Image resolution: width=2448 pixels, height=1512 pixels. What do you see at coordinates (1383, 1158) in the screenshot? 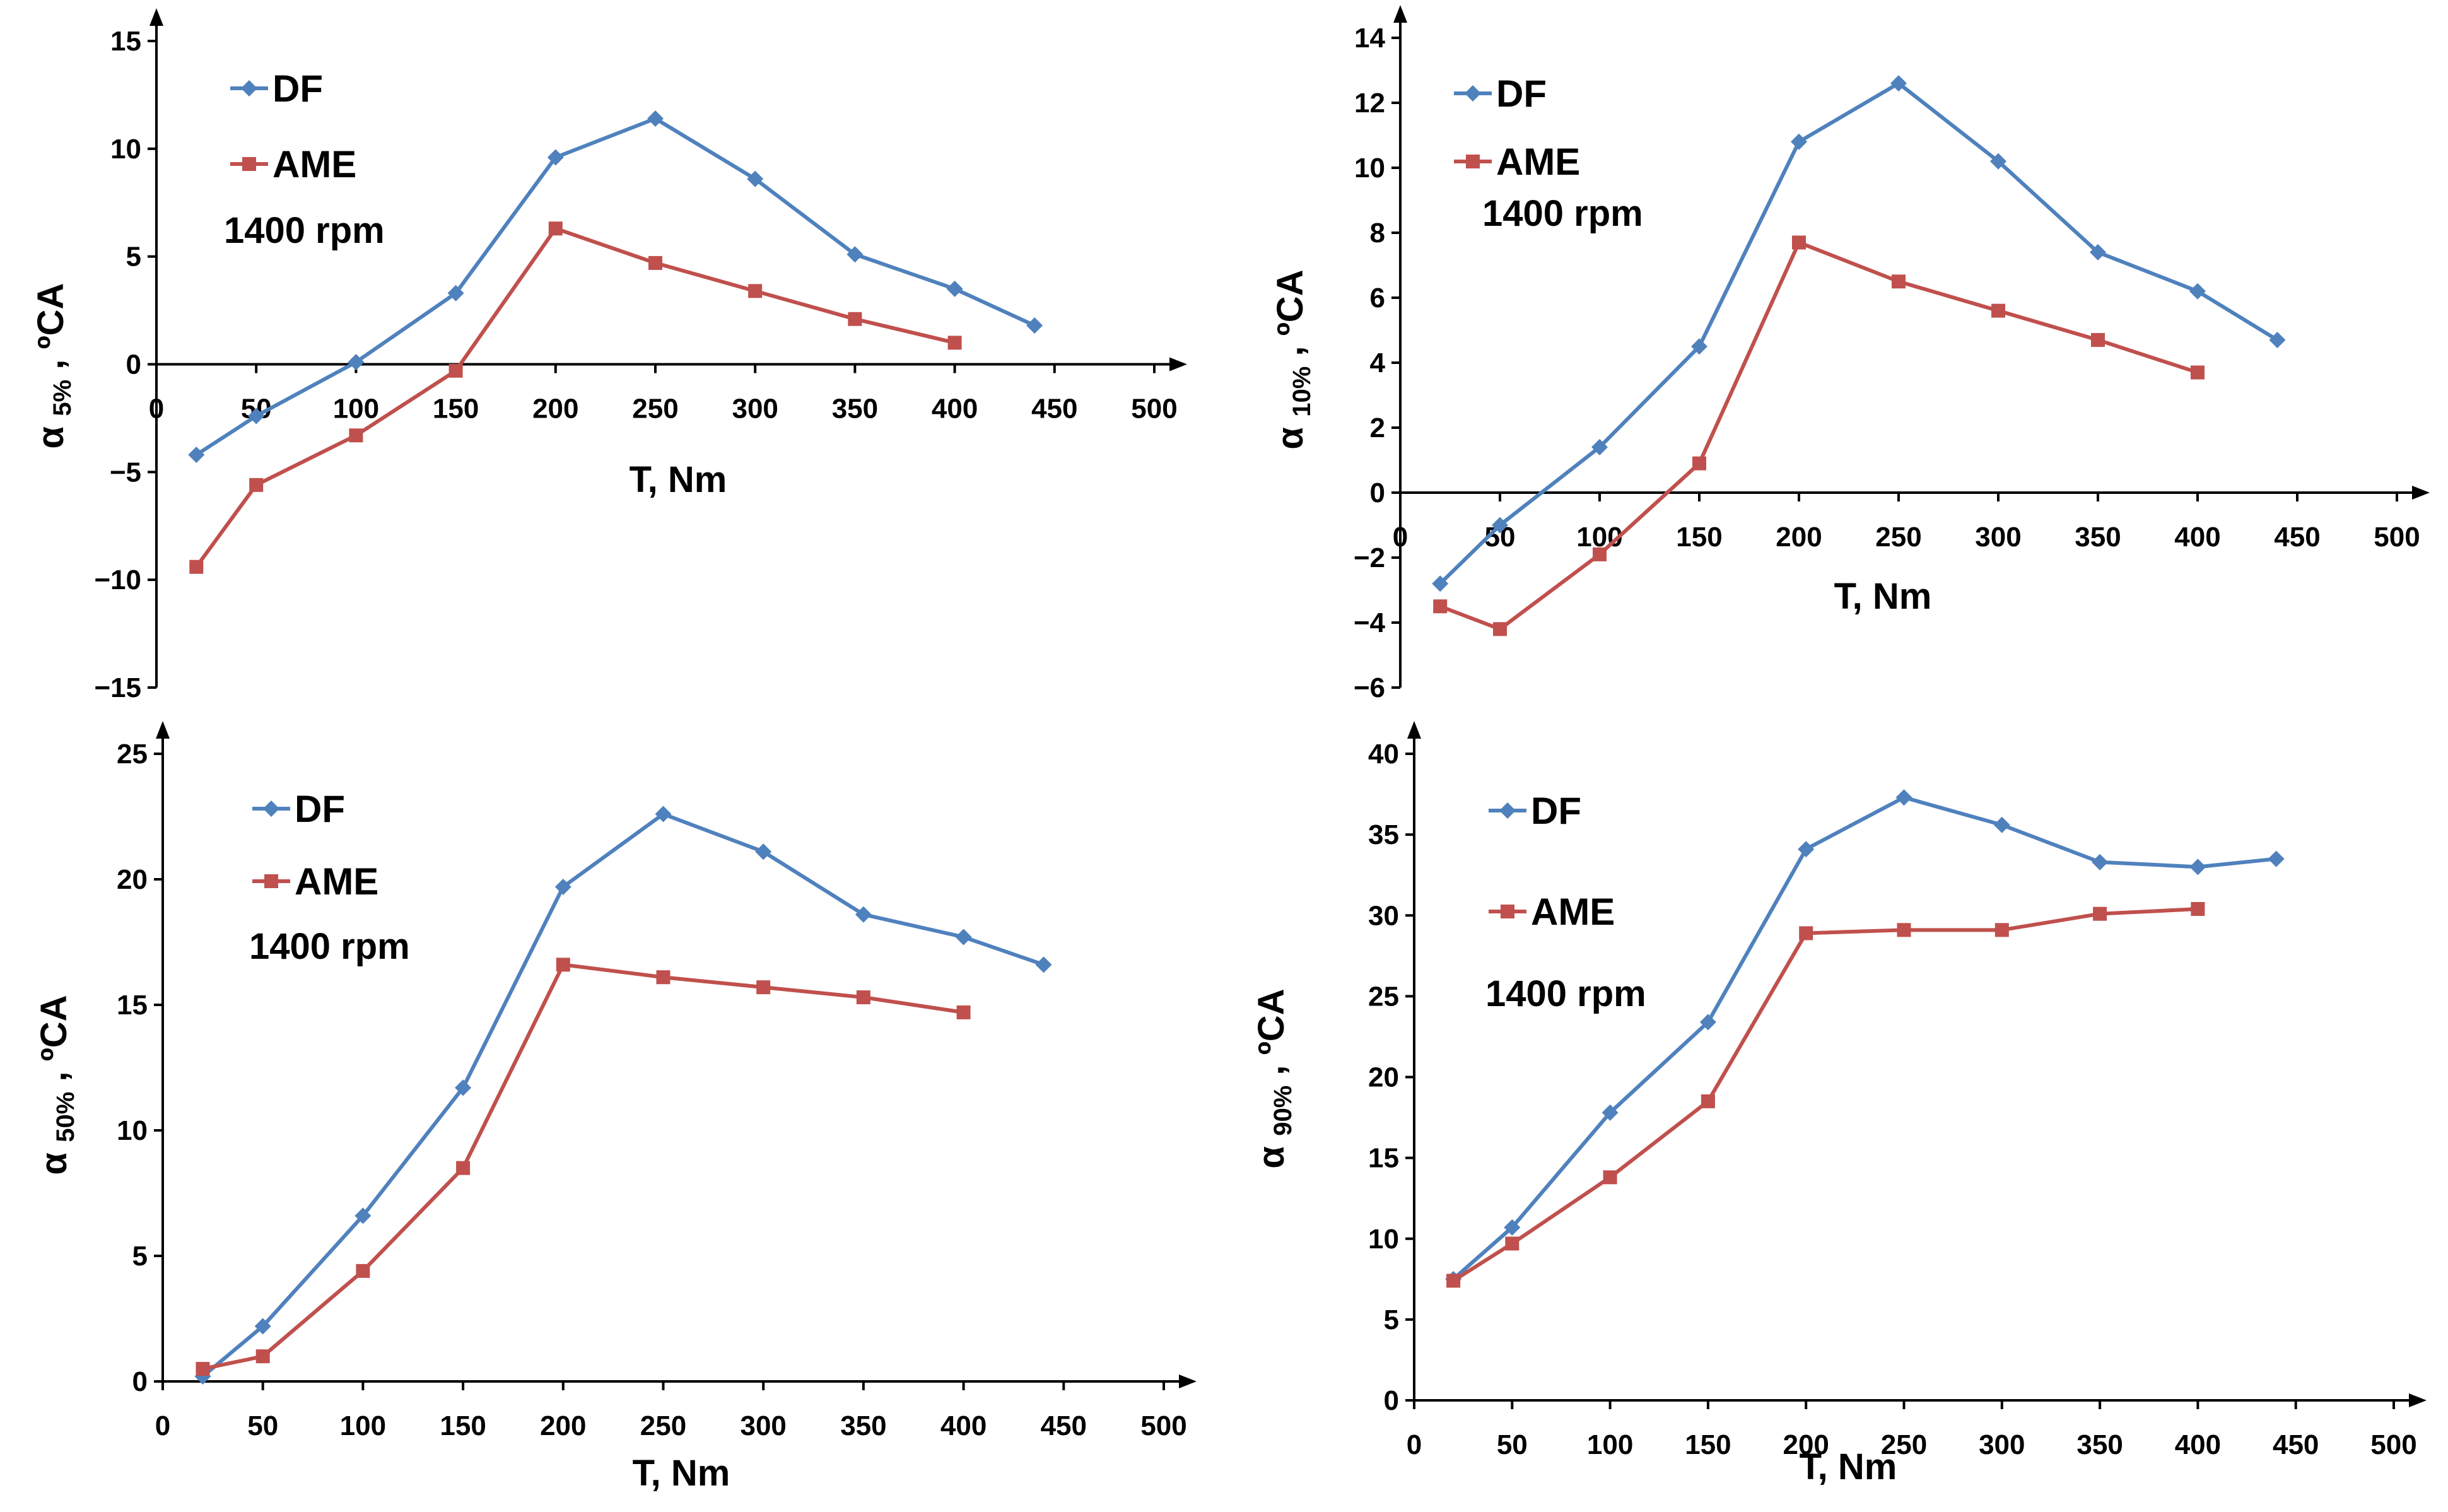
I see `y-tick-label: 15` at bounding box center [1383, 1158].